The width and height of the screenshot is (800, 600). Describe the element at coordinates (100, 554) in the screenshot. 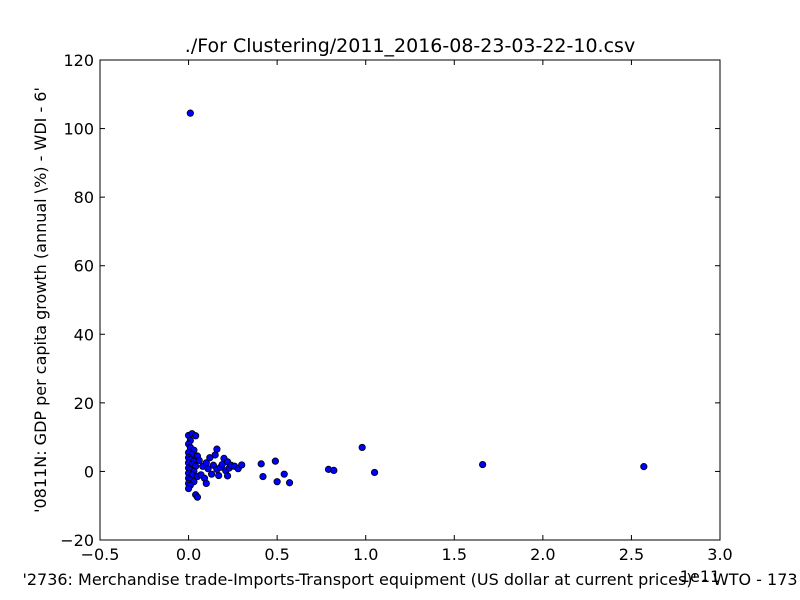

I see `x-tick-label-0: −0.5` at that location.